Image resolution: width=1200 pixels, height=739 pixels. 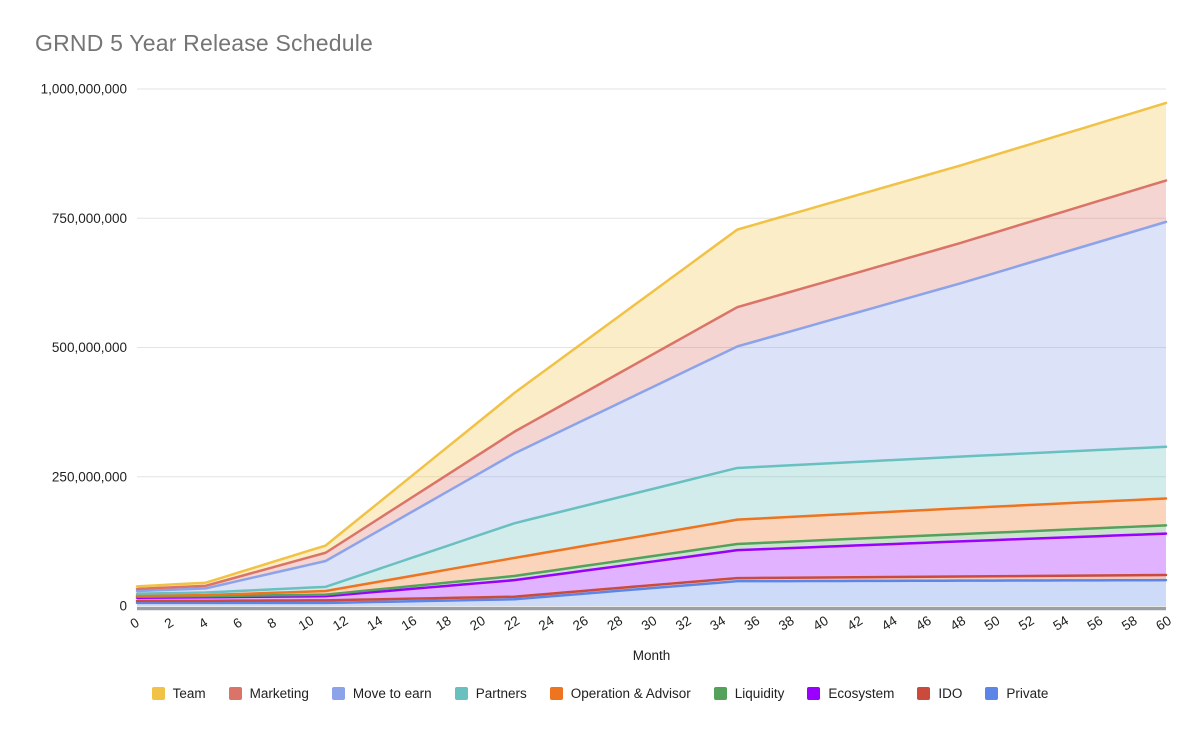 I want to click on x-tick-label: 60, so click(x=1163, y=623).